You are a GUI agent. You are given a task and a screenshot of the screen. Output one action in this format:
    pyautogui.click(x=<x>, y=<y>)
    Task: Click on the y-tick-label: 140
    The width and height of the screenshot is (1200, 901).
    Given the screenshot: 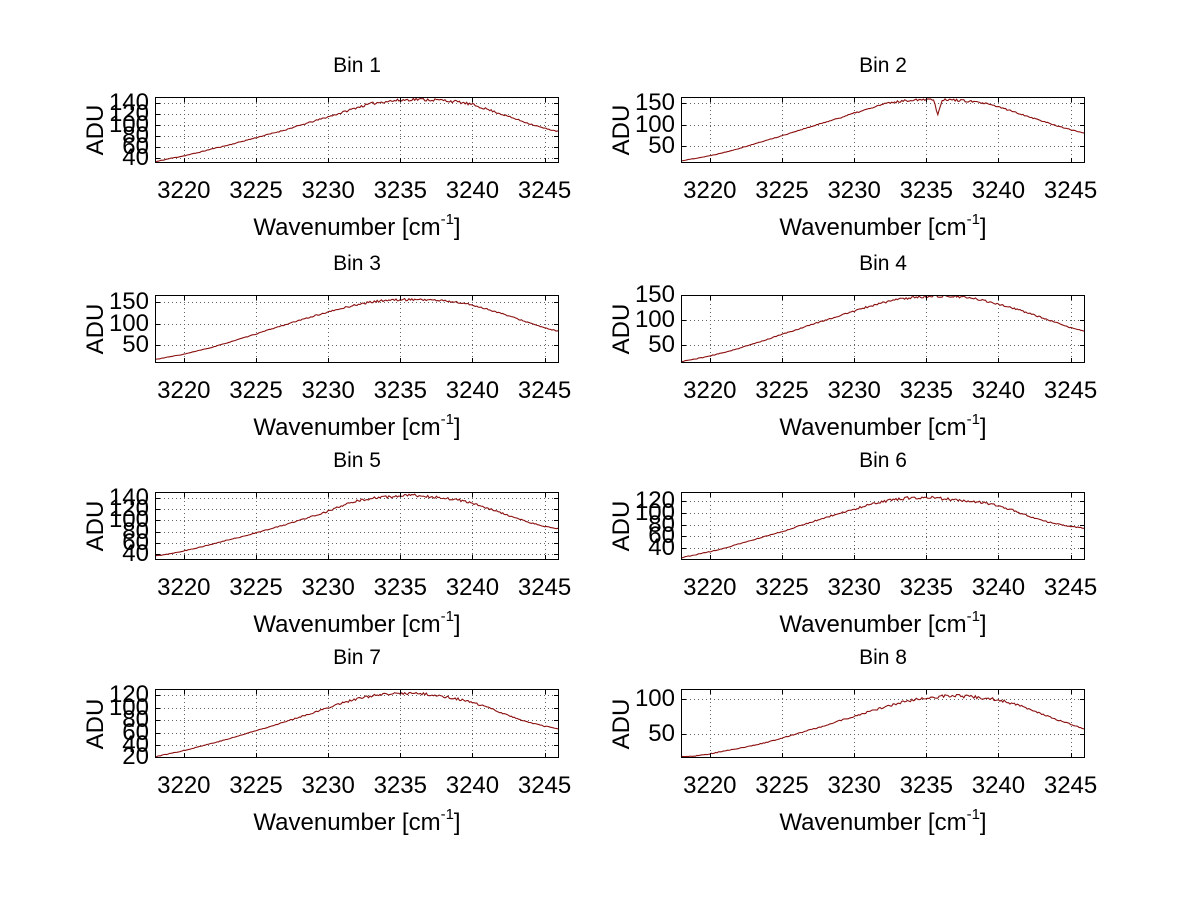 What is the action you would take?
    pyautogui.click(x=128, y=497)
    